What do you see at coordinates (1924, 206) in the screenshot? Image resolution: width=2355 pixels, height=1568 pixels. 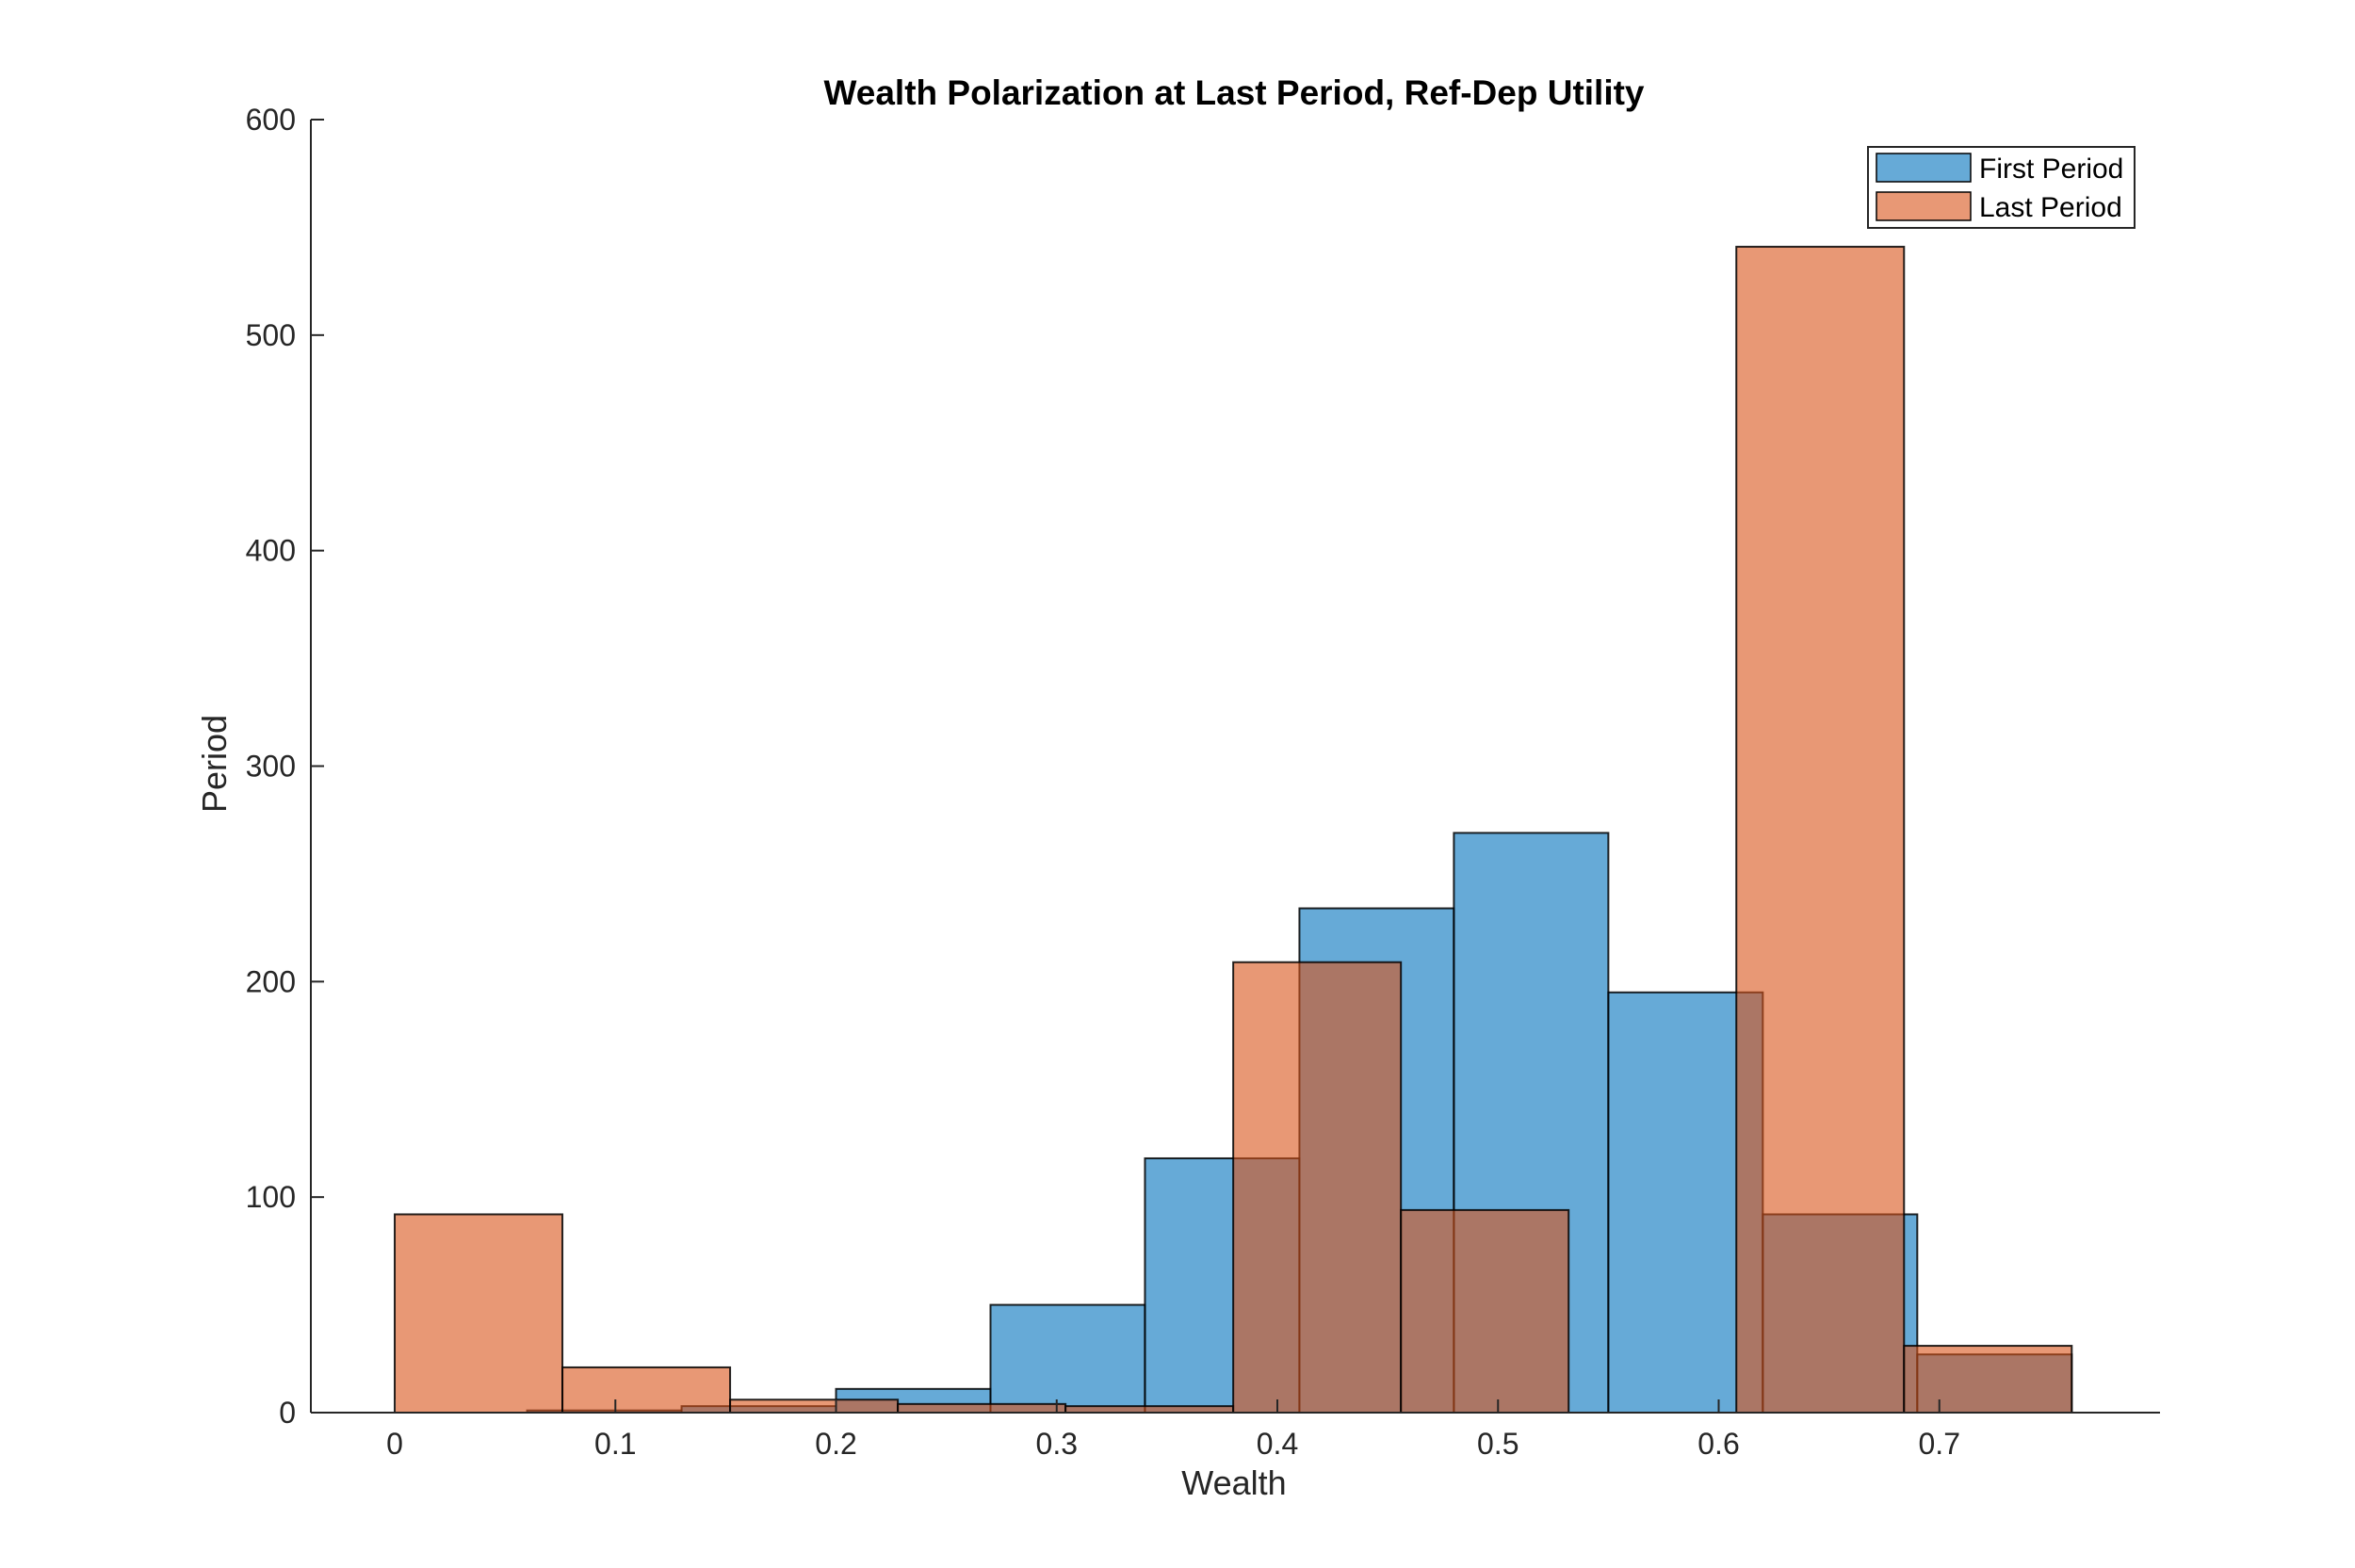 I see `legend-swatch-last-period` at bounding box center [1924, 206].